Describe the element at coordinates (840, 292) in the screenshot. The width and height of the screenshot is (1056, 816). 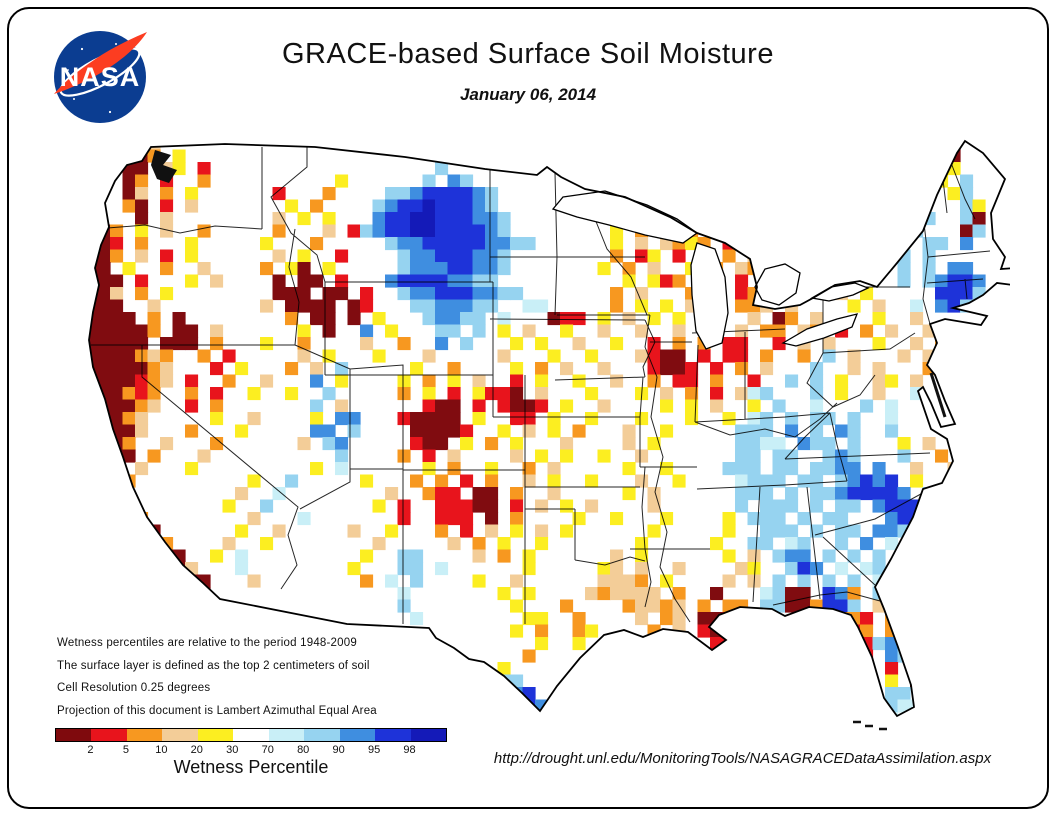
I see `lake-ontario` at that location.